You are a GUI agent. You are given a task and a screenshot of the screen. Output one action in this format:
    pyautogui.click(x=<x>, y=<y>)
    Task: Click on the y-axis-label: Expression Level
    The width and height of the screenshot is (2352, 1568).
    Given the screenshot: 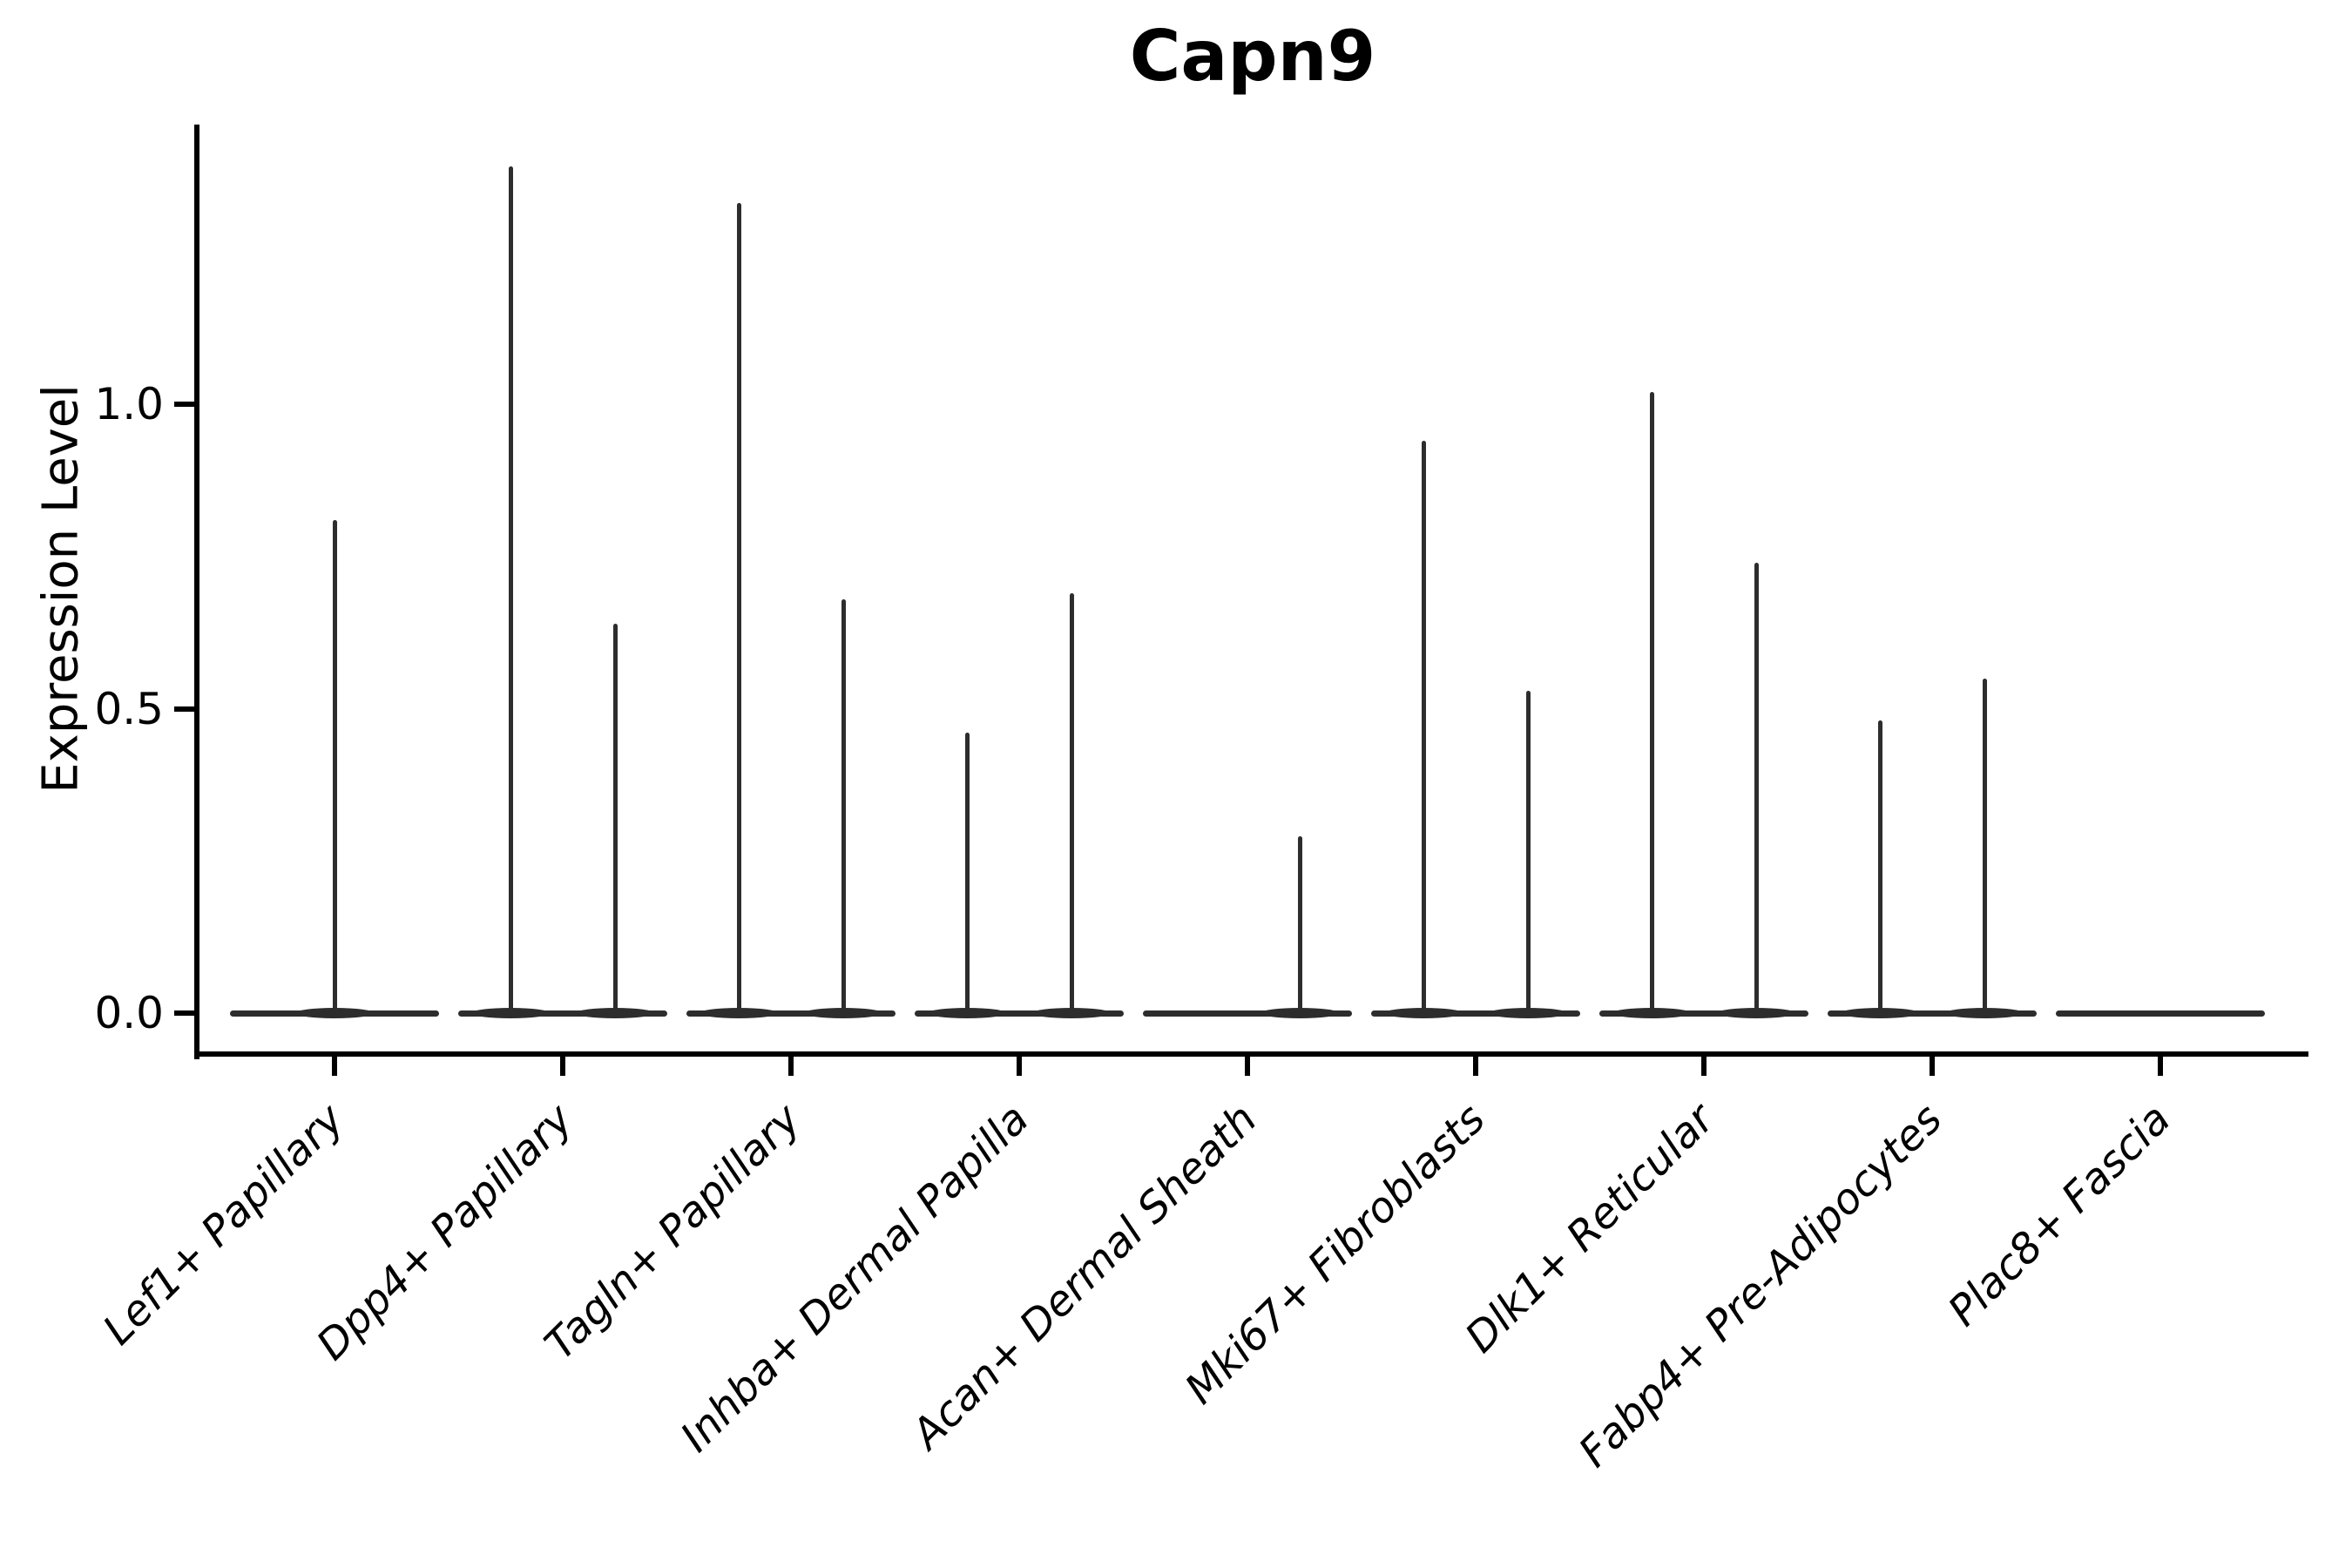 What is the action you would take?
    pyautogui.click(x=61, y=589)
    